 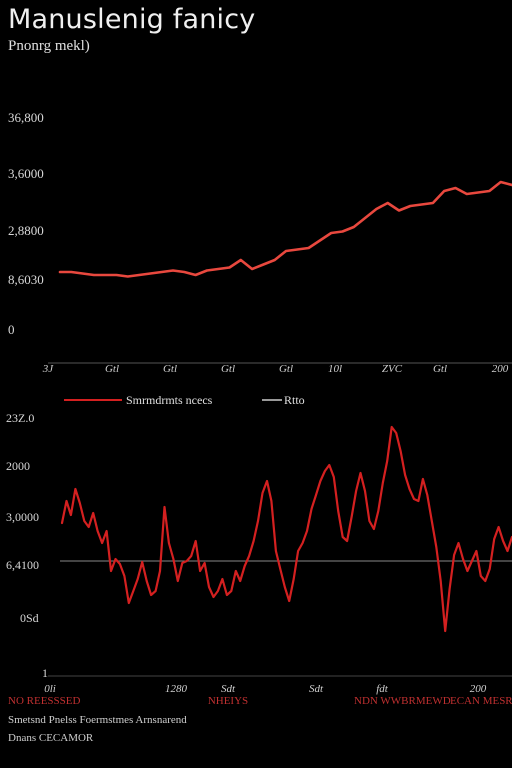 What do you see at coordinates (20, 418) in the screenshot?
I see `y-tick-label-bottom: 23Z.0` at bounding box center [20, 418].